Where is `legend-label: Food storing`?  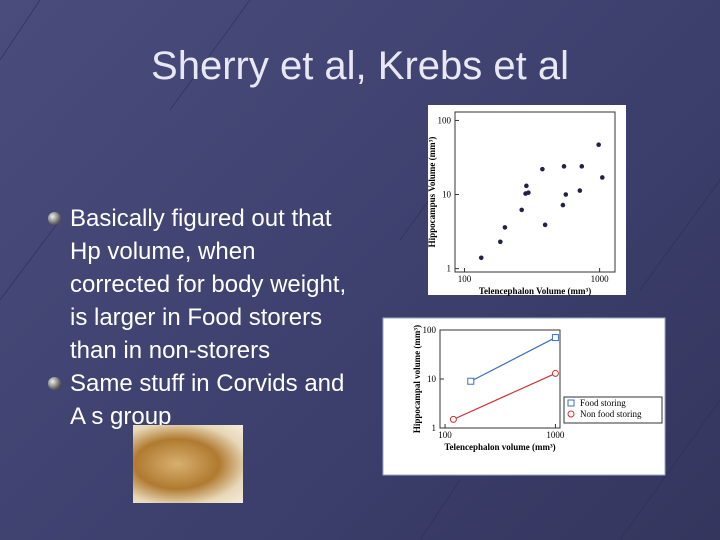
legend-label: Food storing is located at coordinates (603, 403).